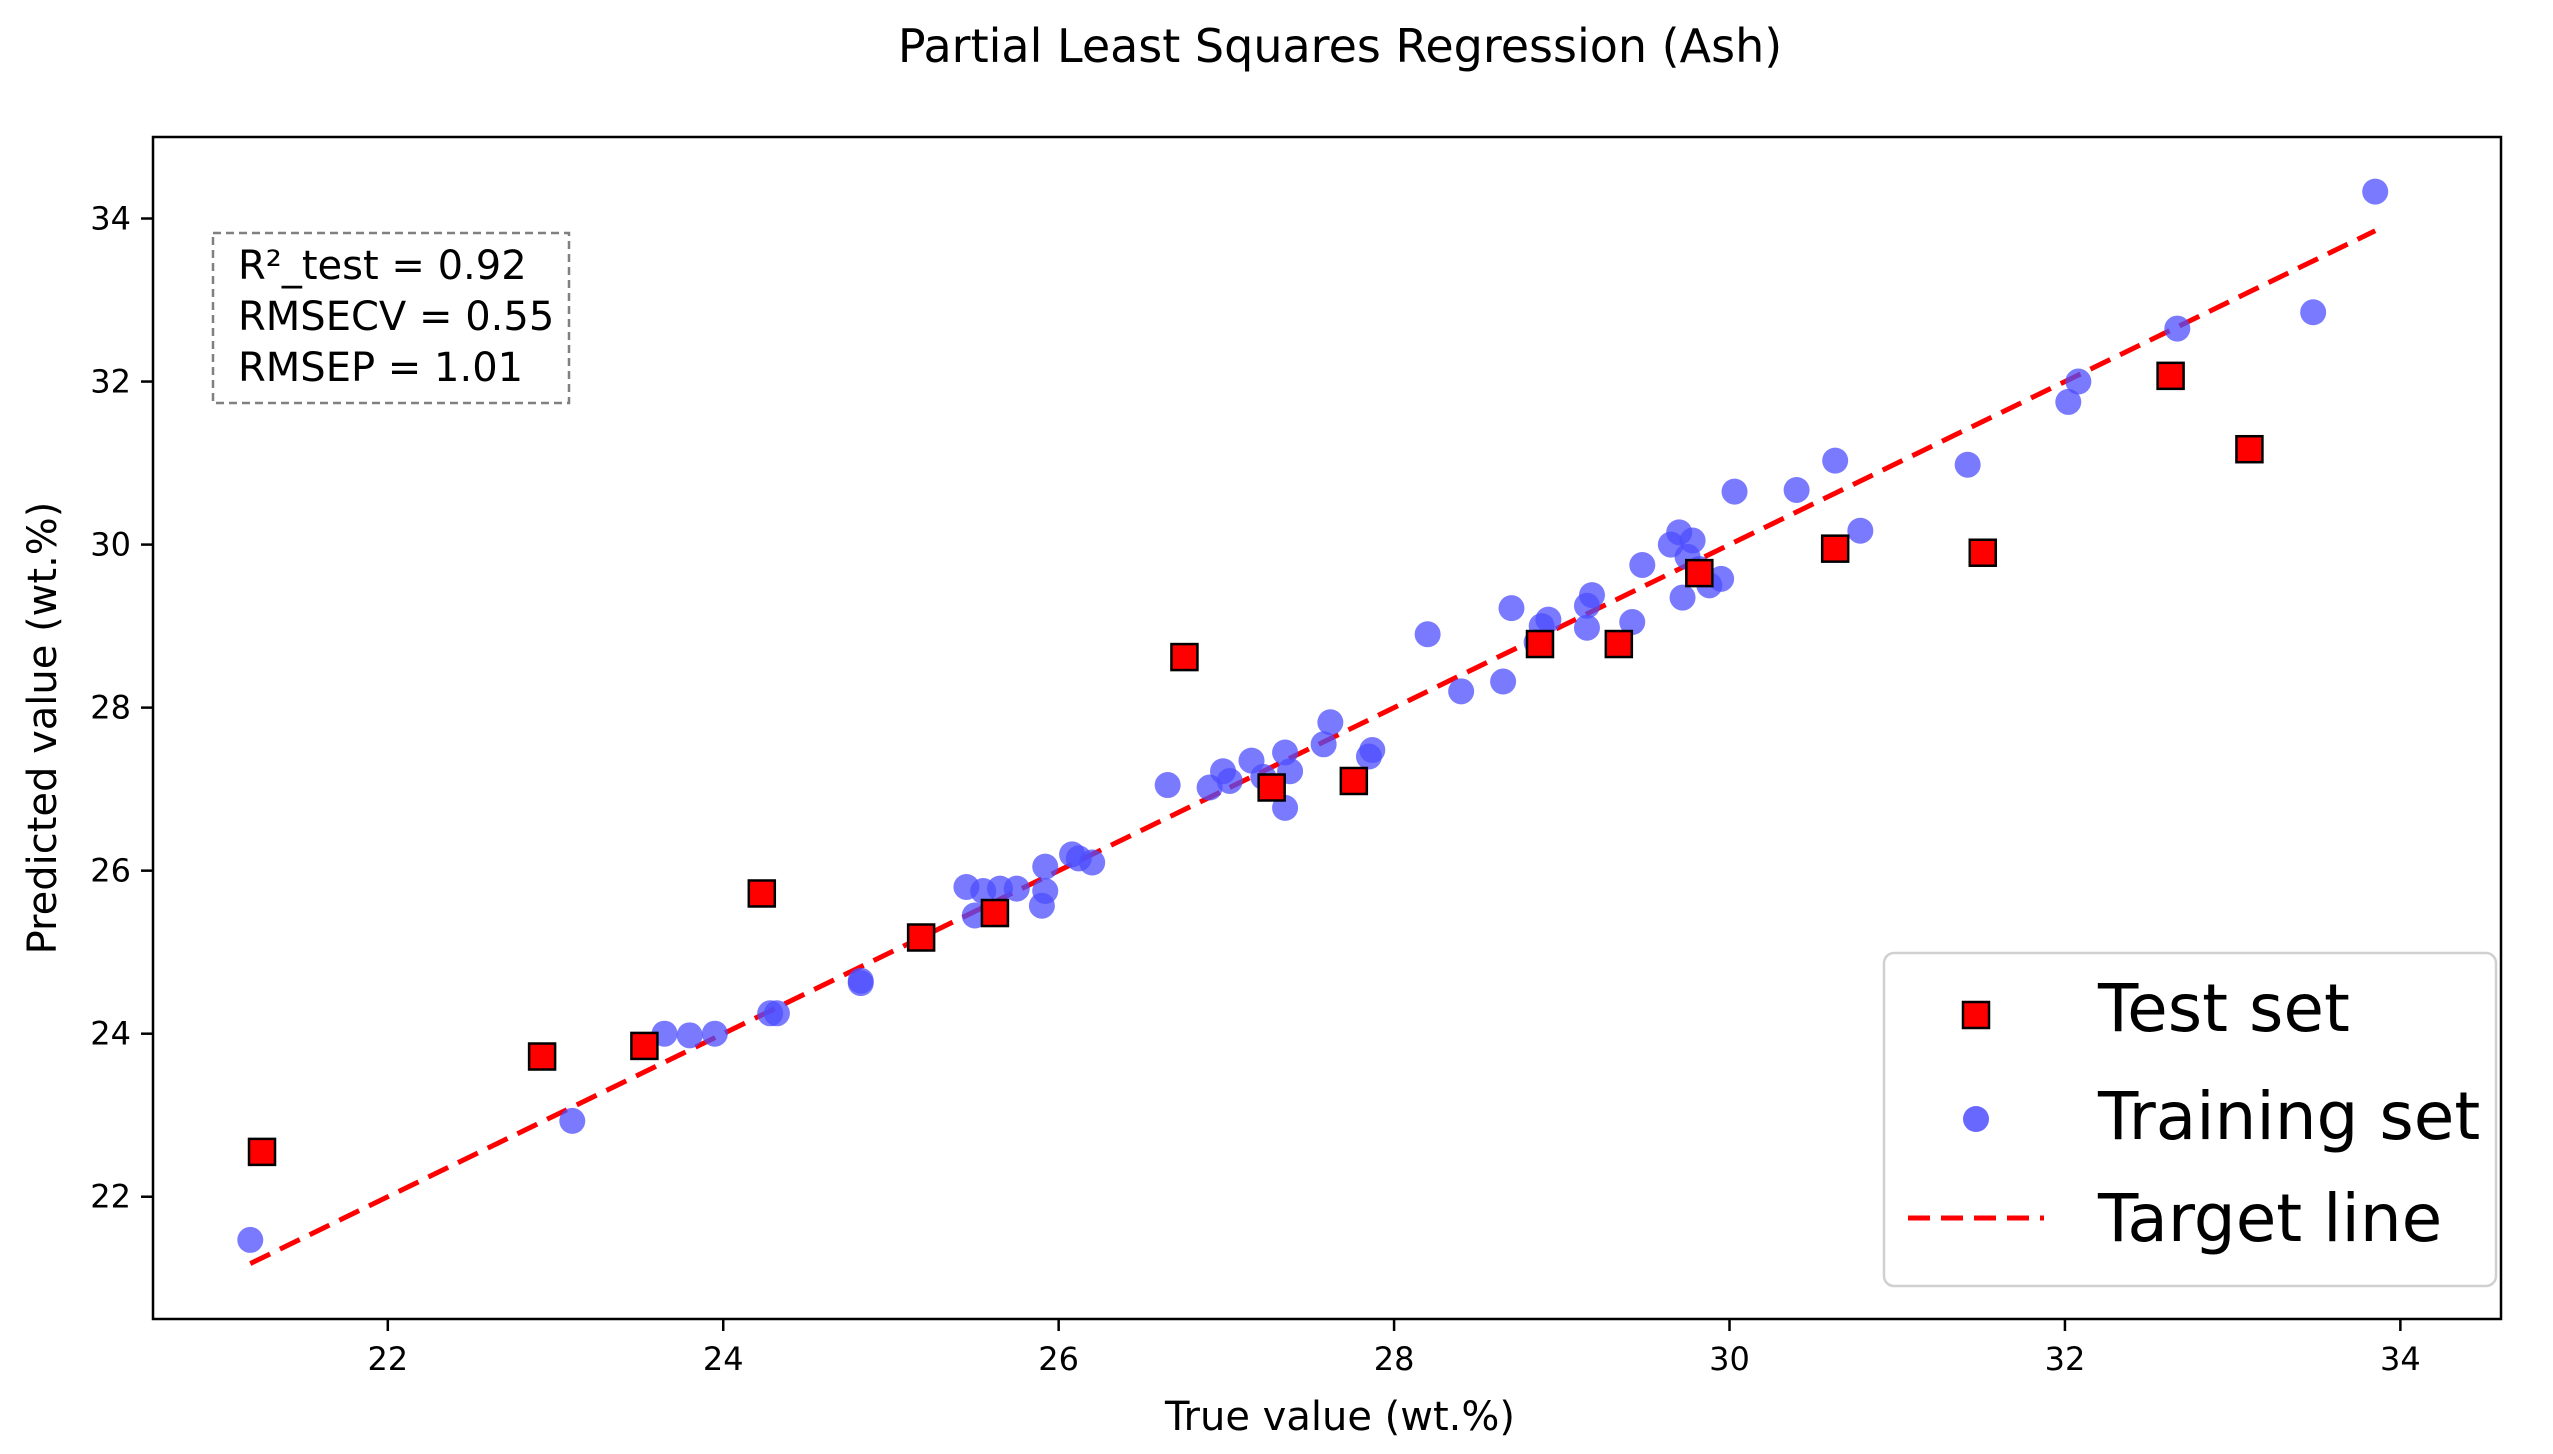 This screenshot has width=2553, height=1454. What do you see at coordinates (110, 1034) in the screenshot?
I see `y-tick-label: 24` at bounding box center [110, 1034].